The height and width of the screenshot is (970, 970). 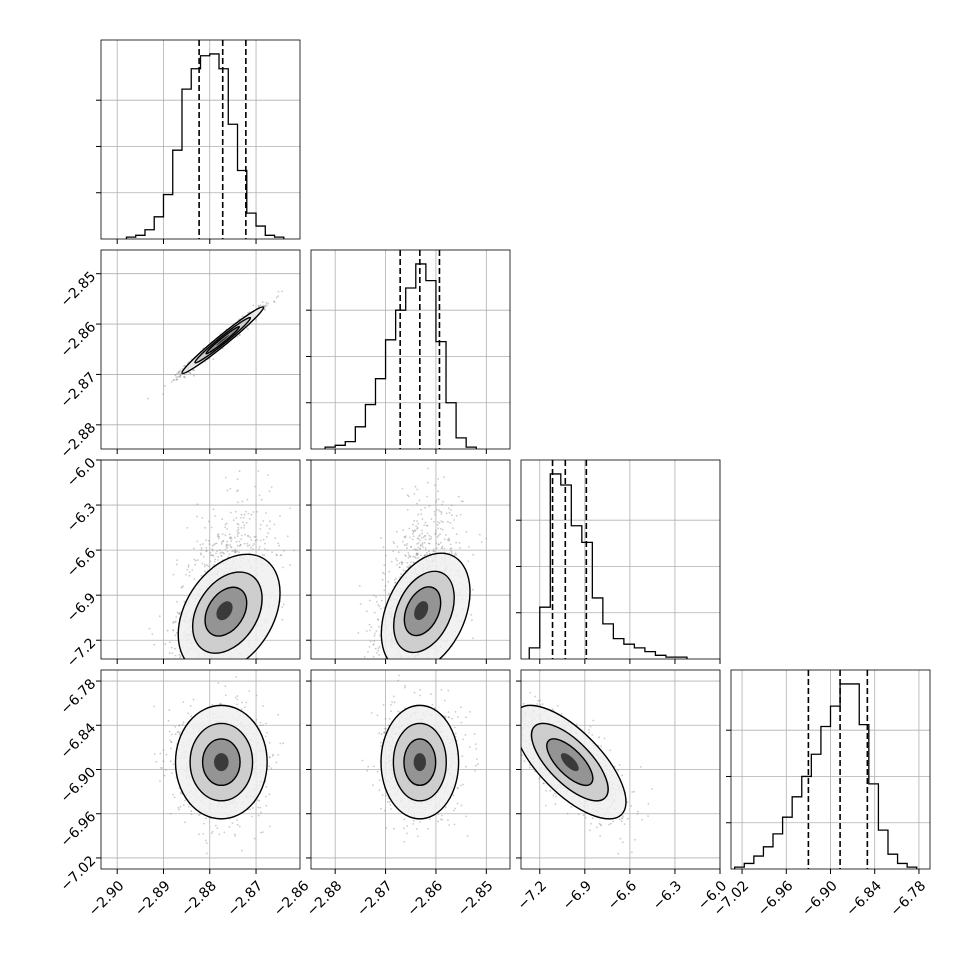 What do you see at coordinates (215, 345) in the screenshot?
I see `scatter-layer` at bounding box center [215, 345].